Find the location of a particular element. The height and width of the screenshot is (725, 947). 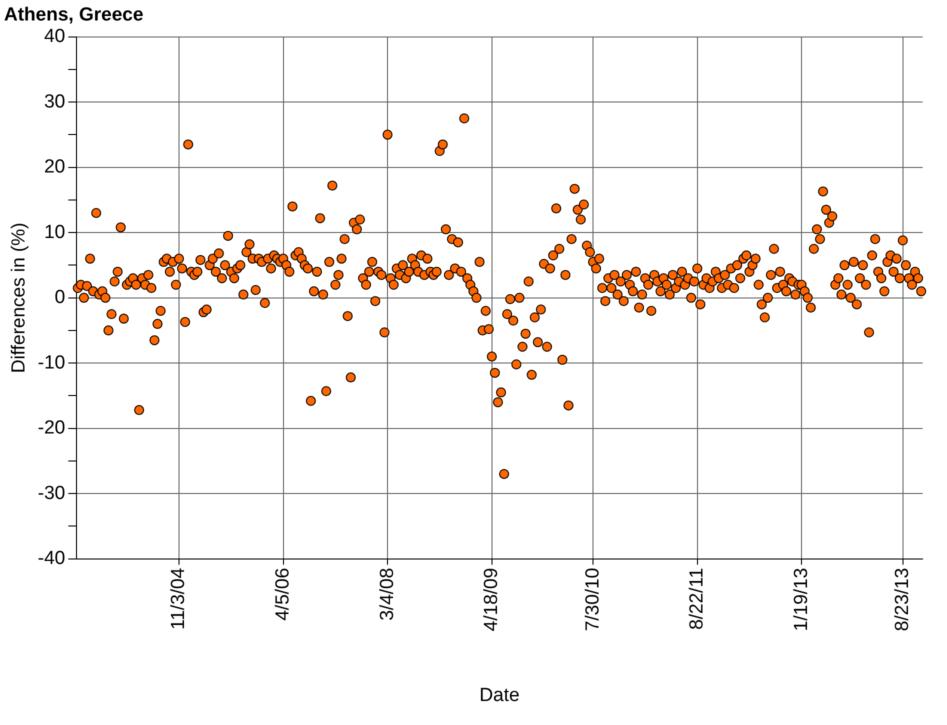

y-tick-label: 20 is located at coordinates (55, 167).